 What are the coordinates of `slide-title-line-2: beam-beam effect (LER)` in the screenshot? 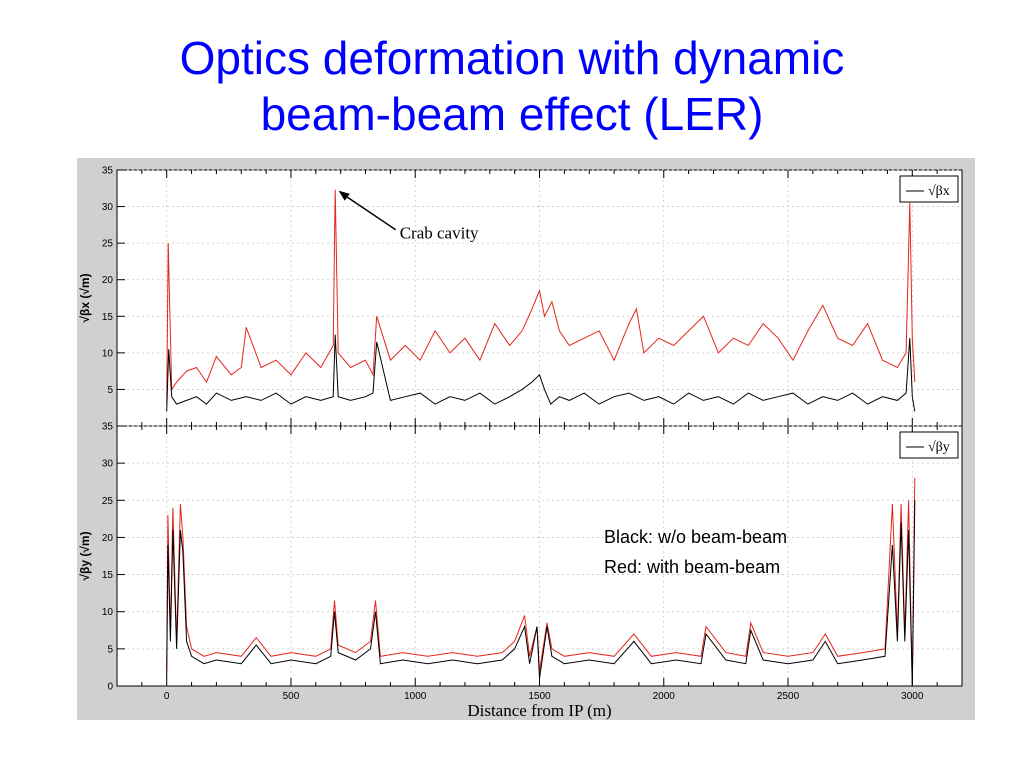 It's located at (512, 114).